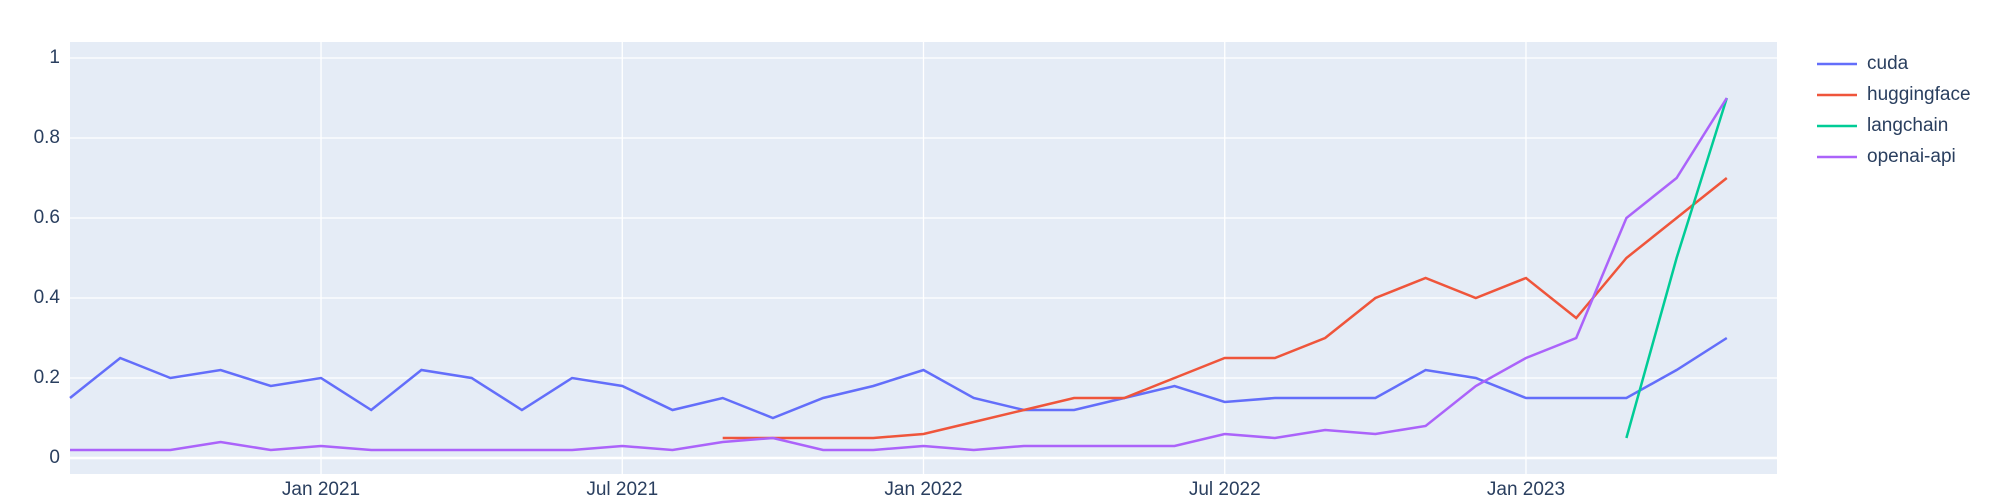 The height and width of the screenshot is (502, 2000). Describe the element at coordinates (321, 489) in the screenshot. I see `x-tick-label: Jan 2021` at that location.